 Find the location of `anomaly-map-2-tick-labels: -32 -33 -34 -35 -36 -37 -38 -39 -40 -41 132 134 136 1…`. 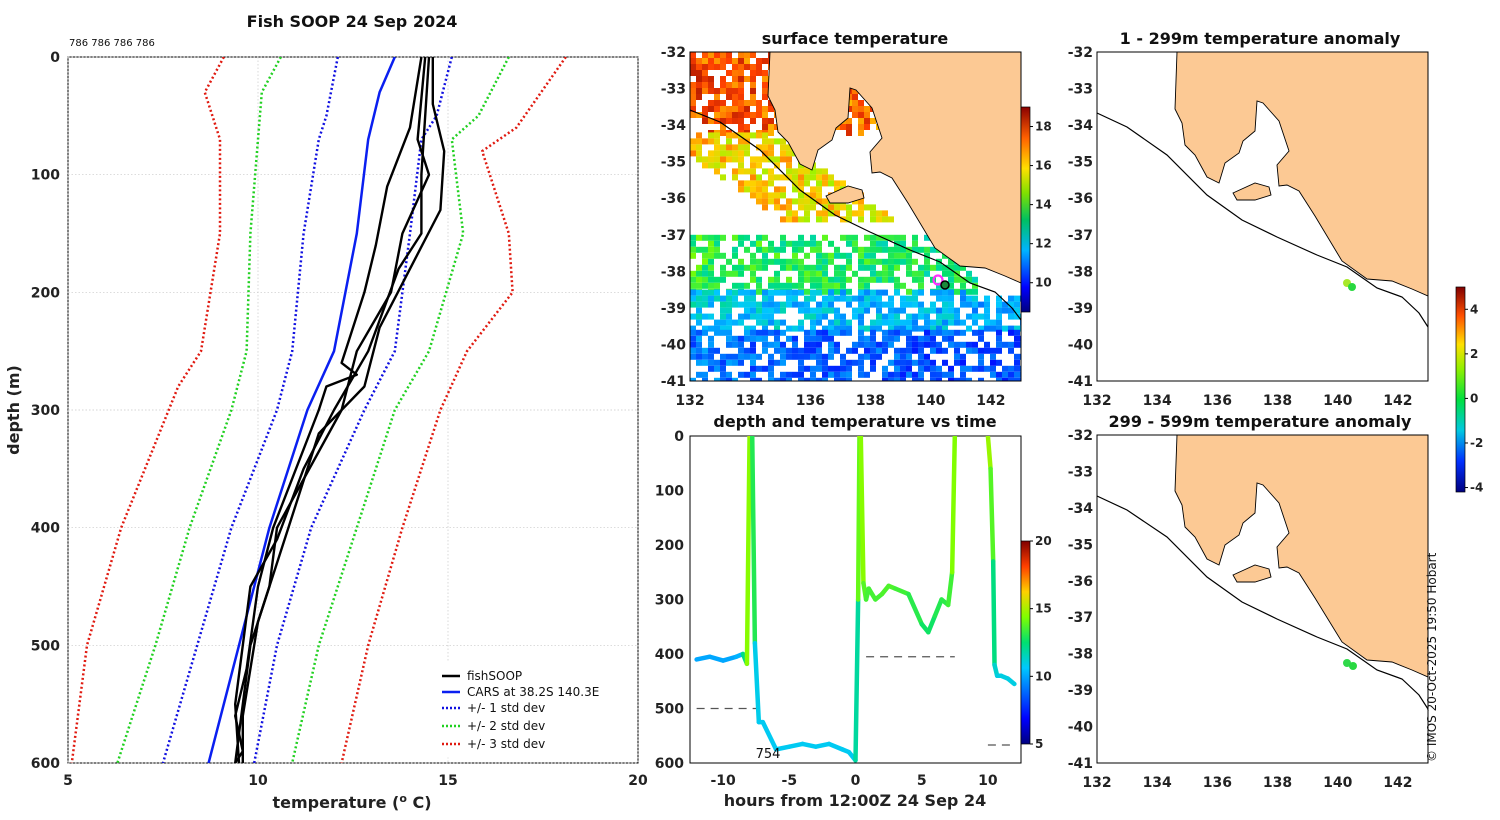

anomaly-map-2-tick-labels: -32 -33 -34 -35 -36 -37 -38 -39 -40 -41 132 134 136 1… is located at coordinates (1240, 609).